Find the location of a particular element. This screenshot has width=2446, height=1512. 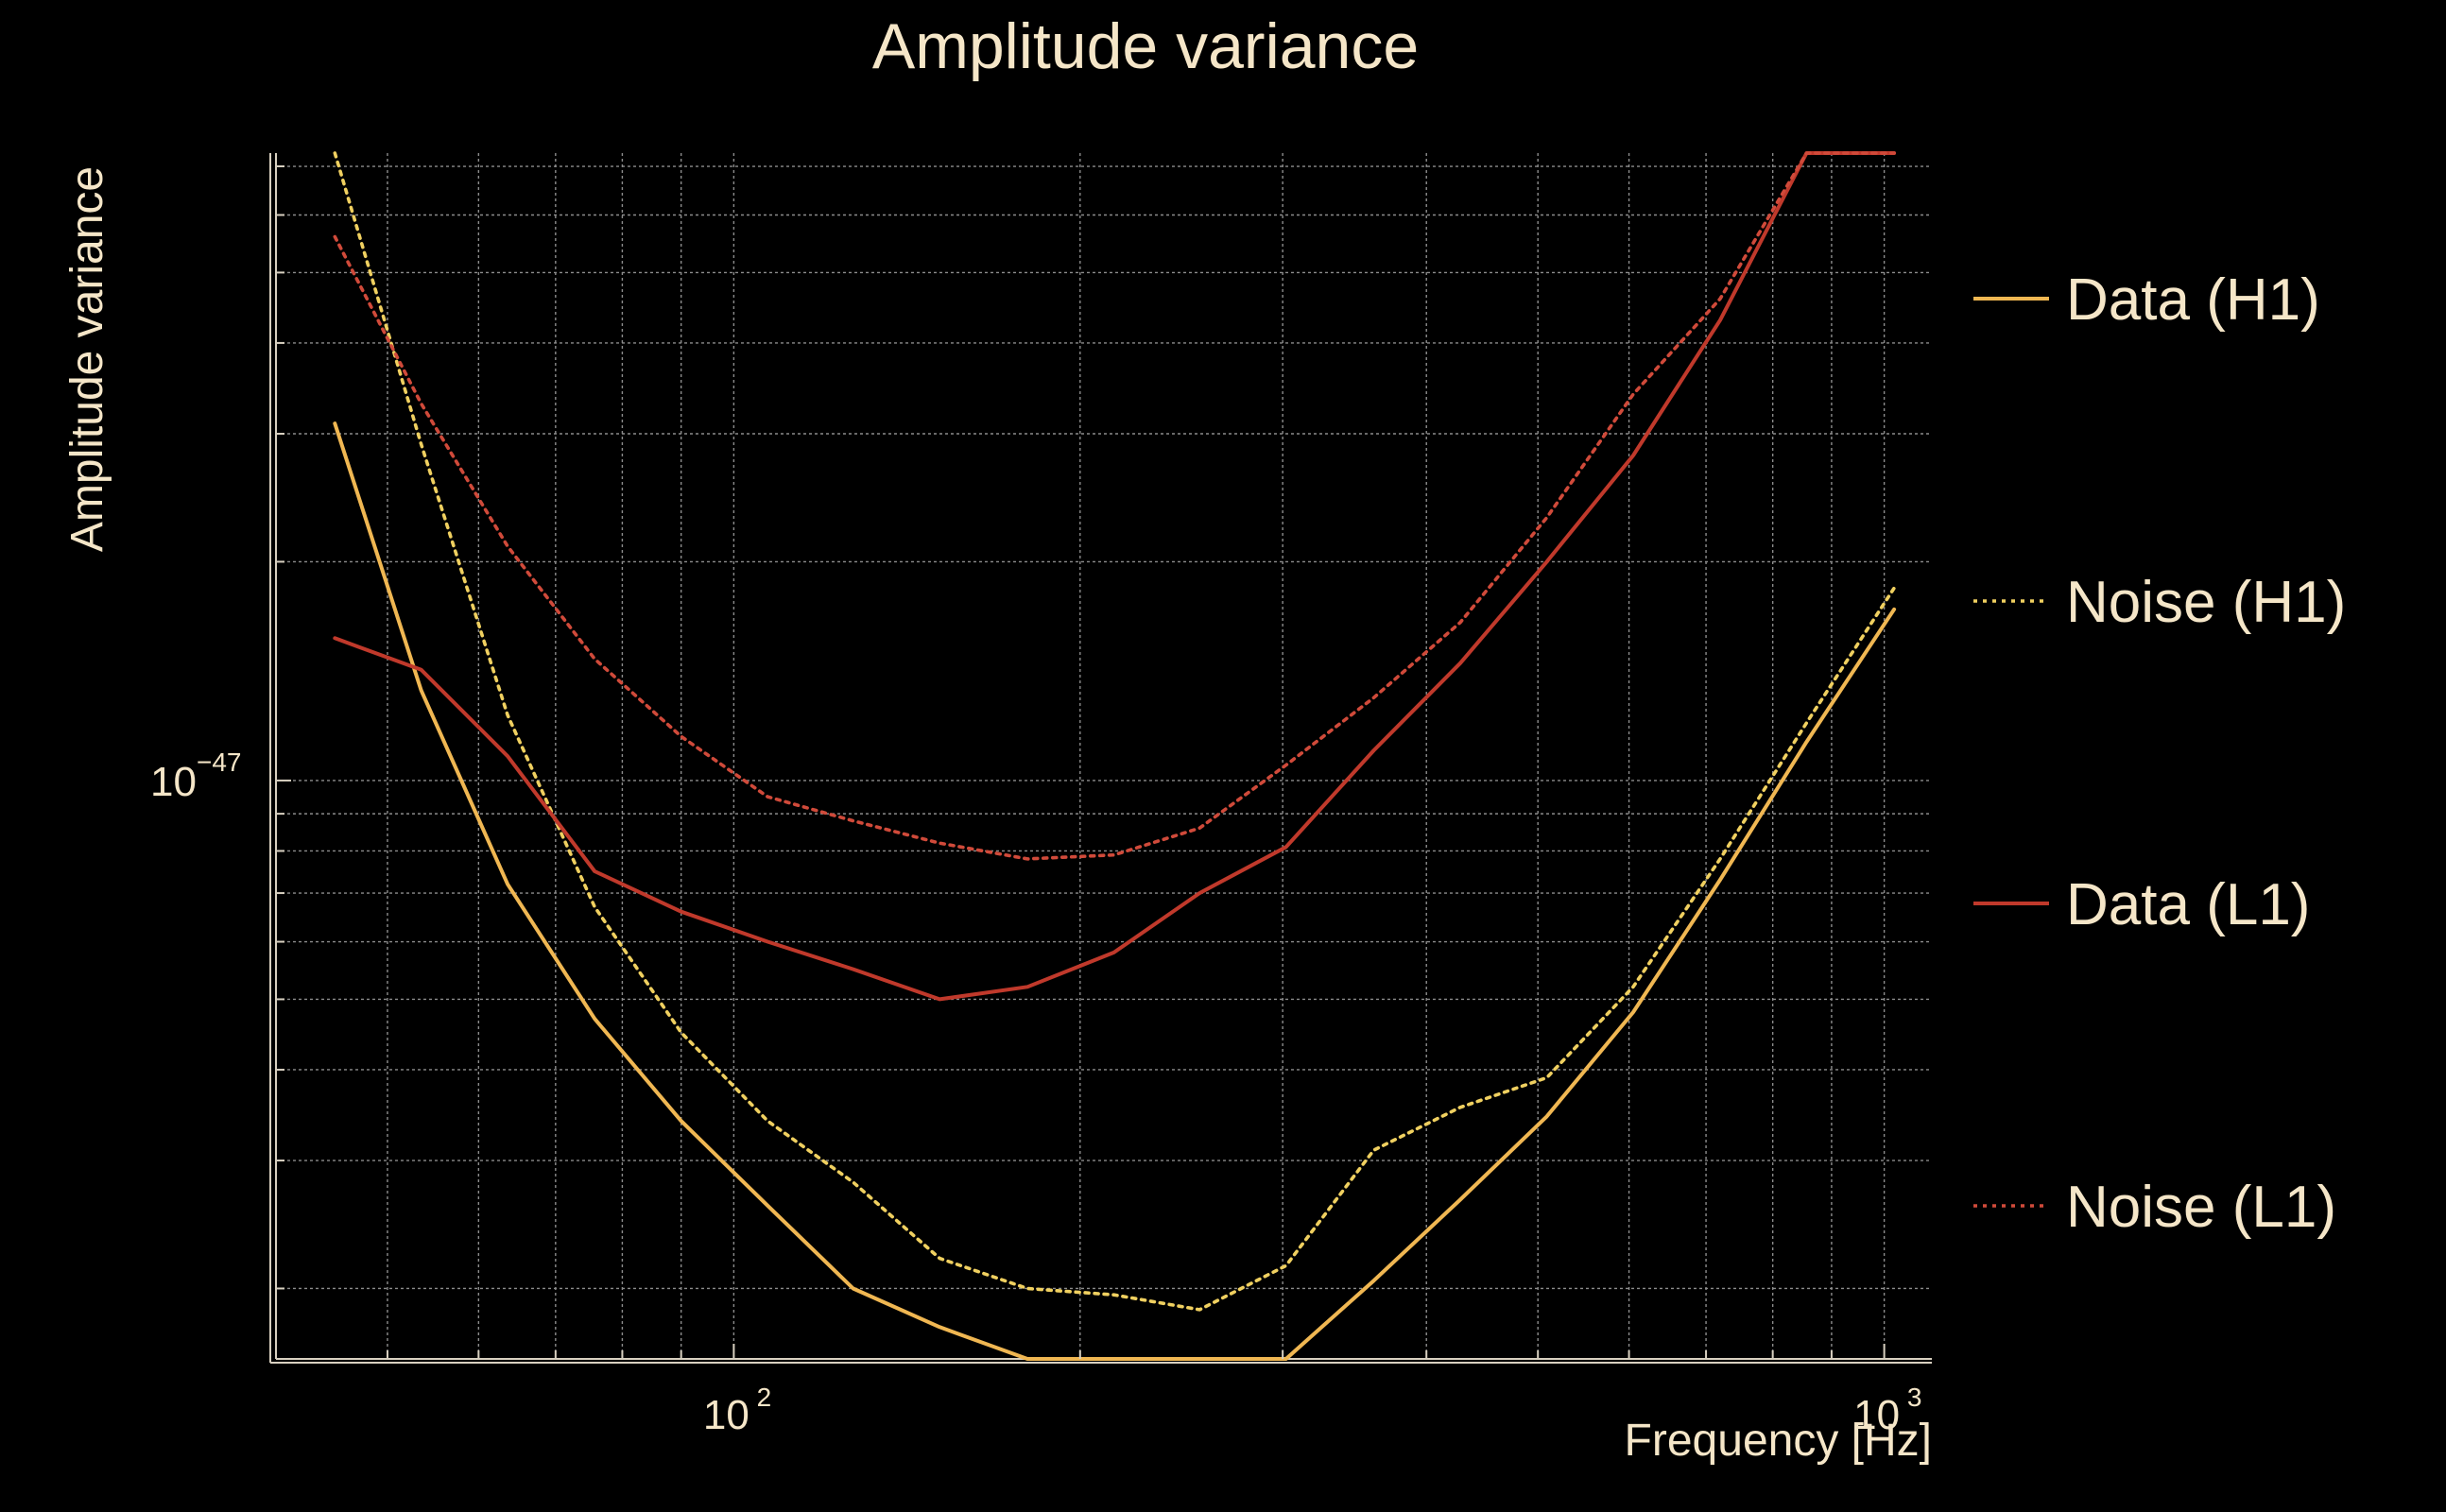

y-tick-label-exponent: −47 is located at coordinates (219, 762).